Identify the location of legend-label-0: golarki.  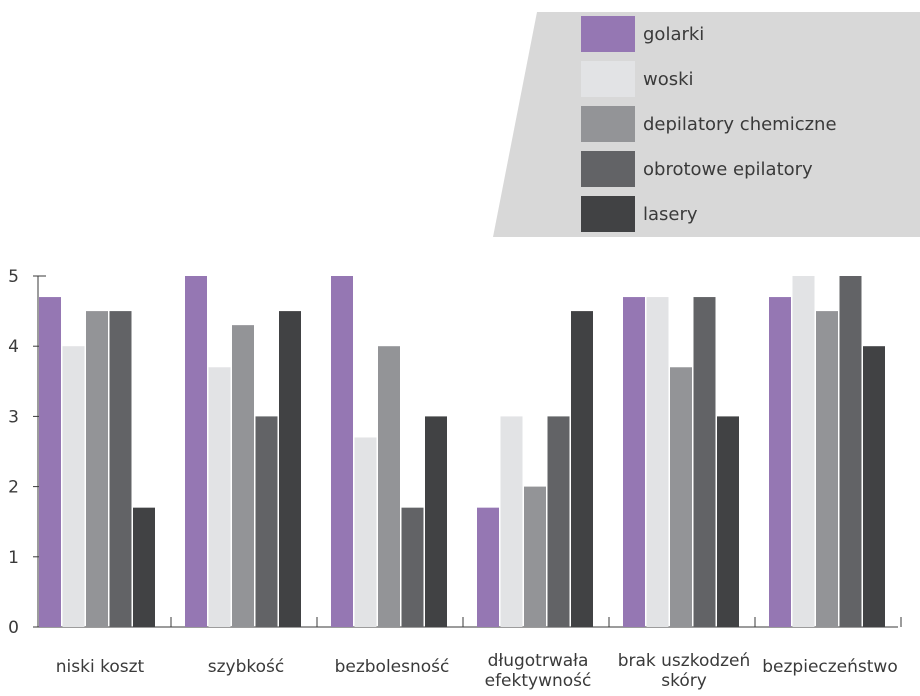
(673, 34).